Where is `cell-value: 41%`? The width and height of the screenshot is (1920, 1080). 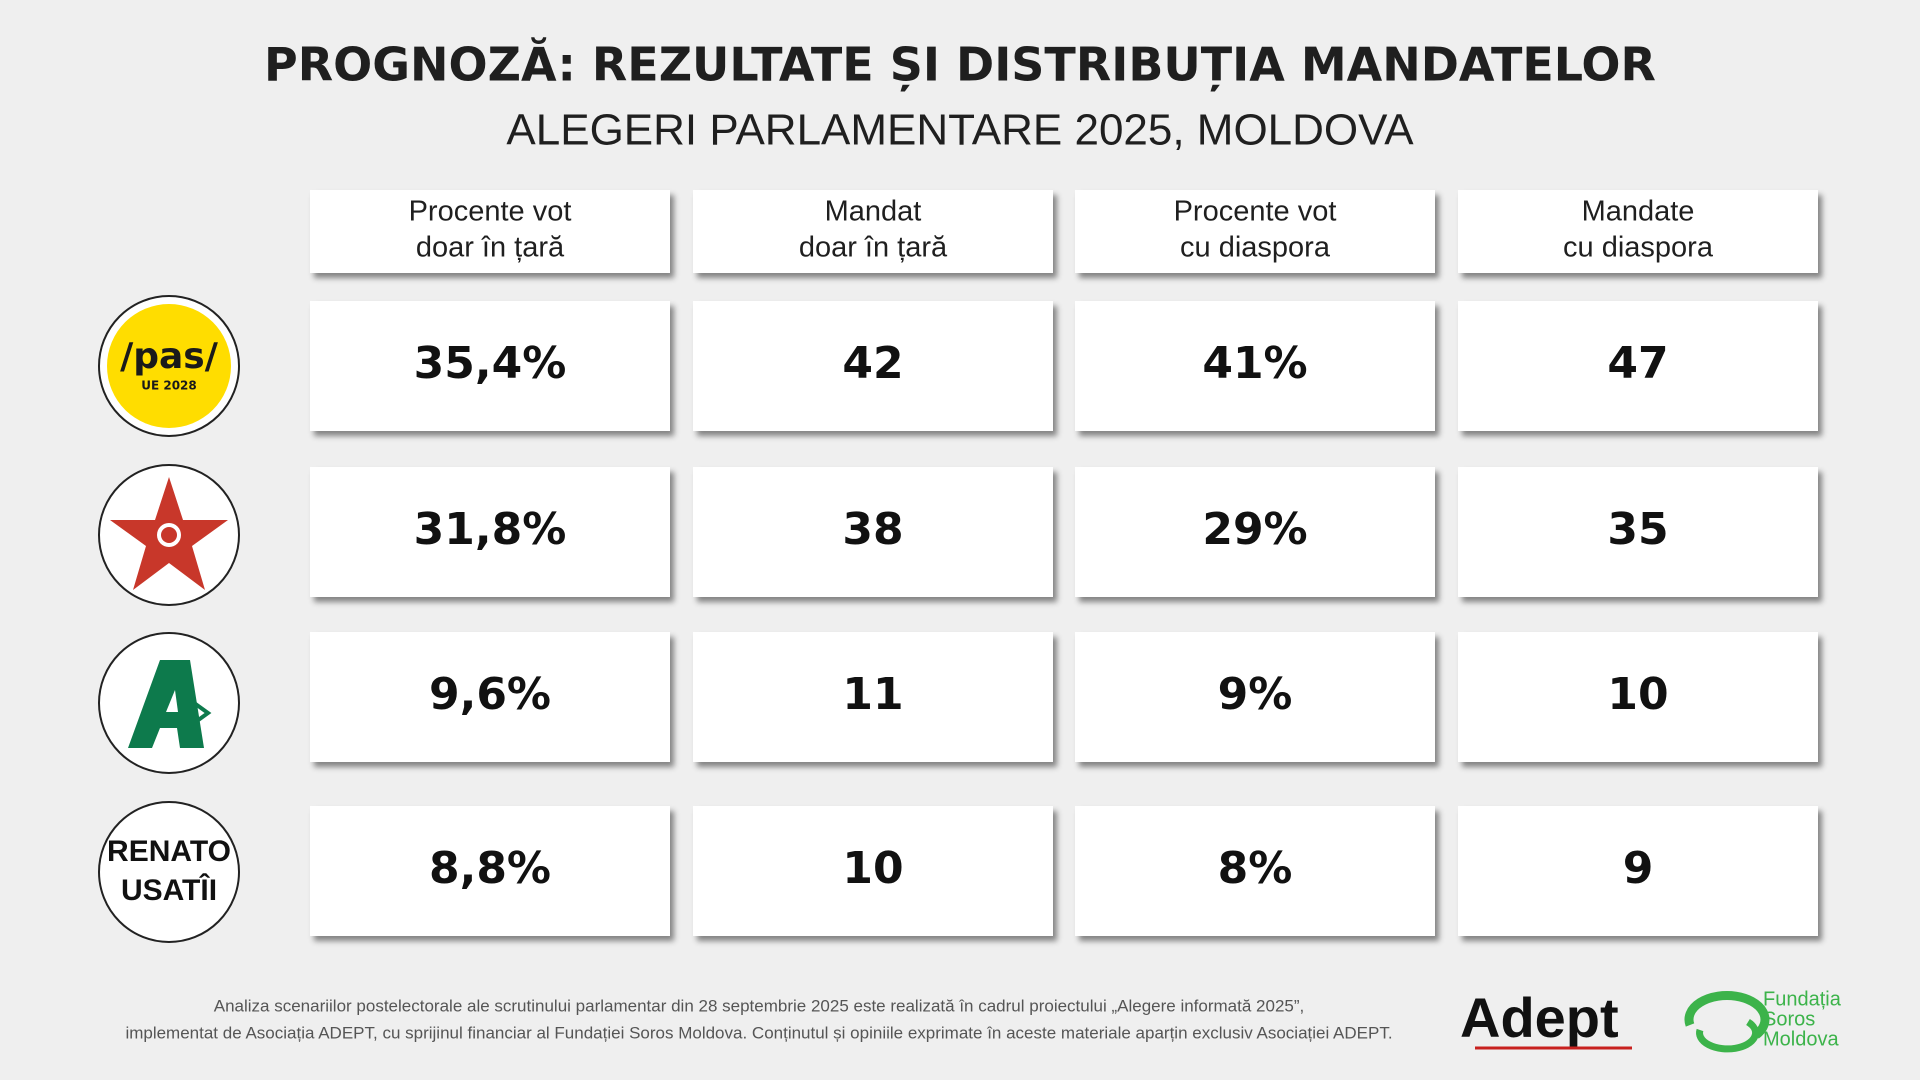 cell-value: 41% is located at coordinates (1254, 363).